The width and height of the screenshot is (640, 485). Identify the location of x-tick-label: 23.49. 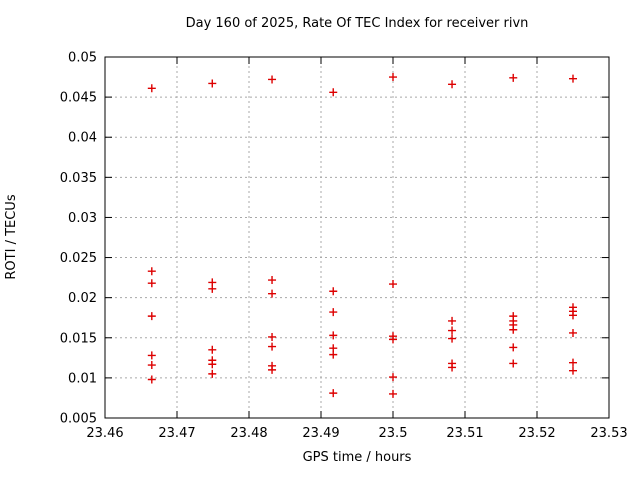
(320, 433).